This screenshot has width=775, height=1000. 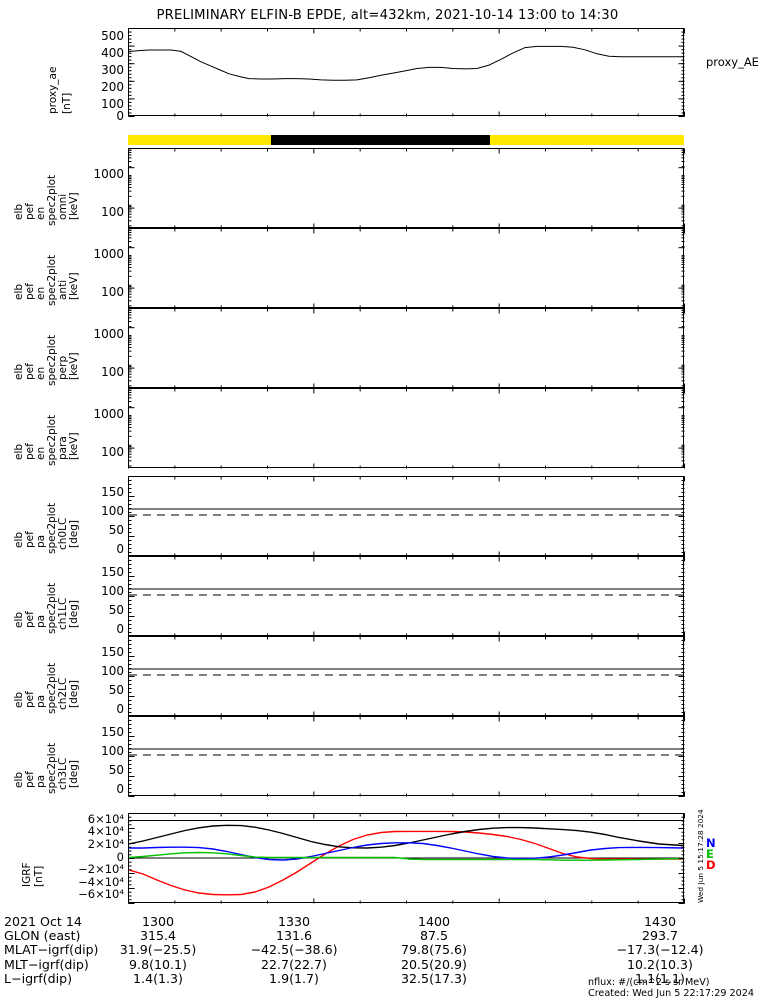 What do you see at coordinates (41, 293) in the screenshot?
I see `en-anti-ylabel-line-2: en` at bounding box center [41, 293].